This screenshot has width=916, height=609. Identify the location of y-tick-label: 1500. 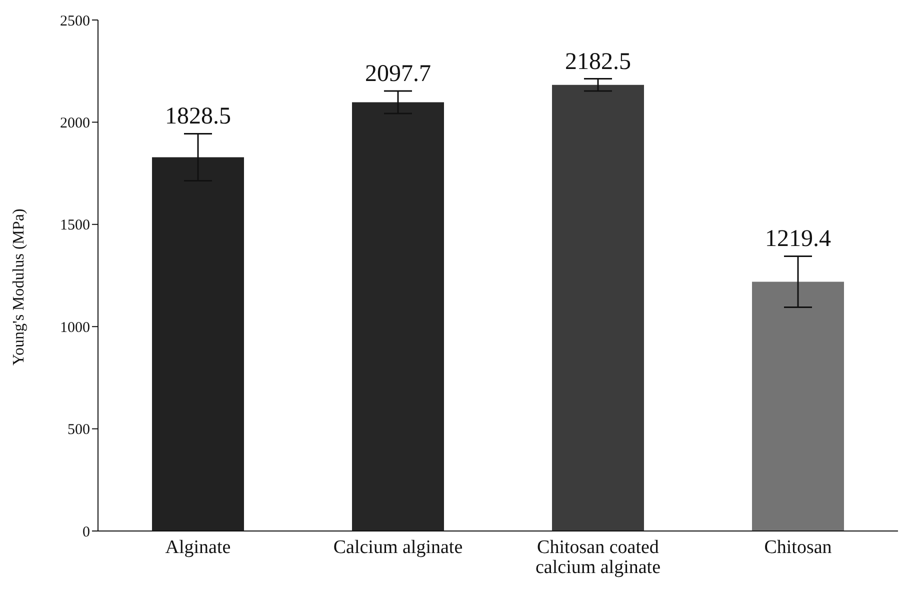
(75, 226).